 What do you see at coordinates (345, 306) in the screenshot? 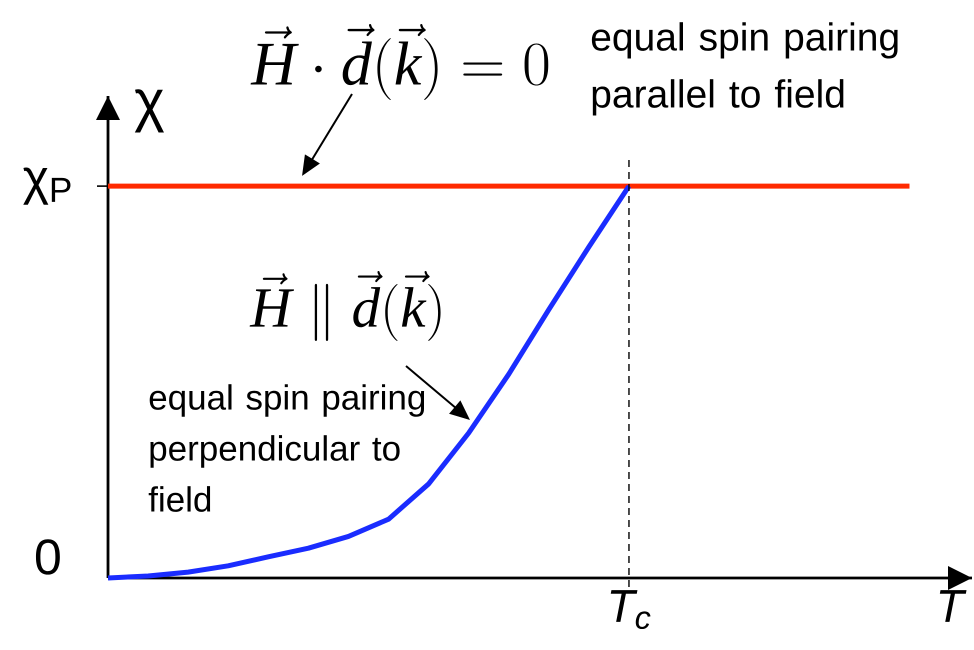
I see `annotation: $\vec{\mathit{H}}\parallel\vec{\mathit{d}}\Bigl(\vec{\mathit{k}}\Bigr)$` at bounding box center [345, 306].